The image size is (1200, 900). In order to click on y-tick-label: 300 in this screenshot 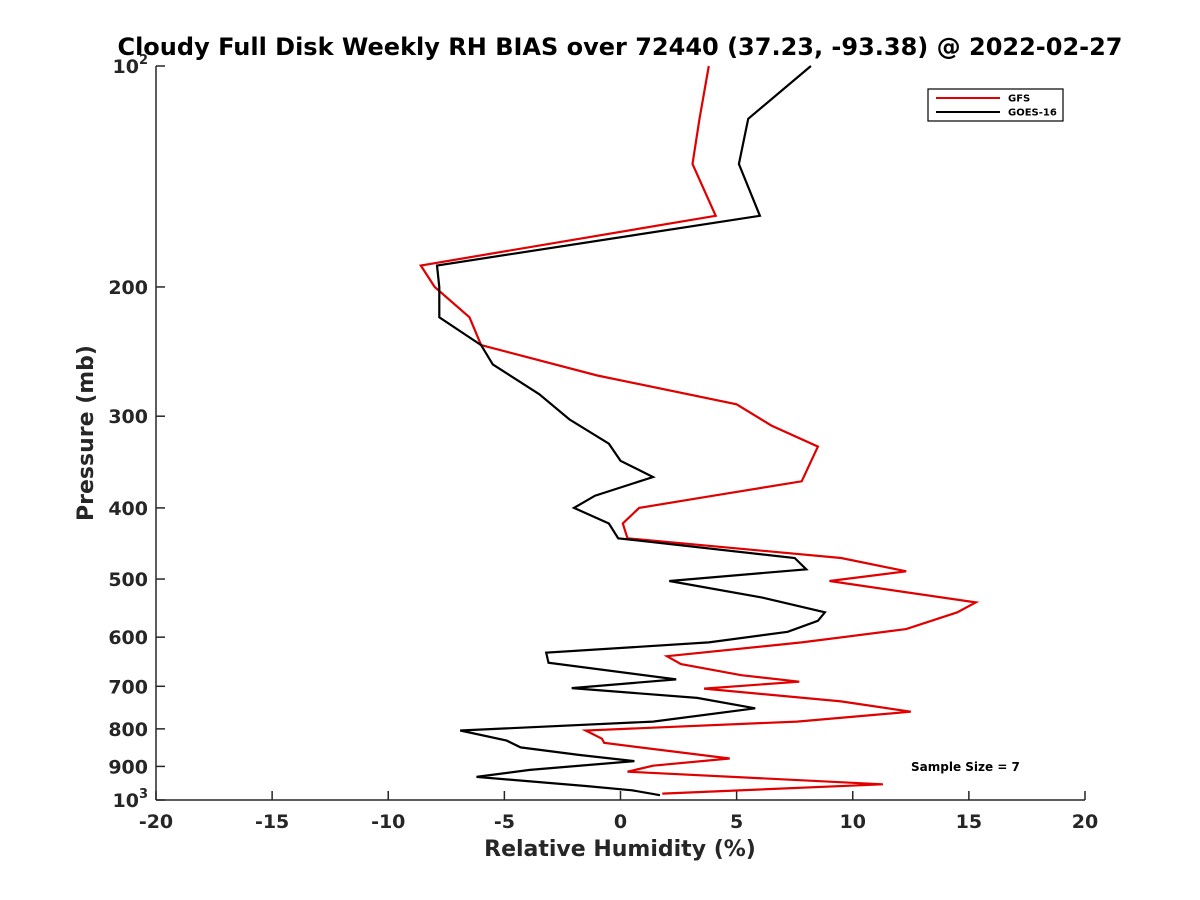, I will do `click(128, 417)`.